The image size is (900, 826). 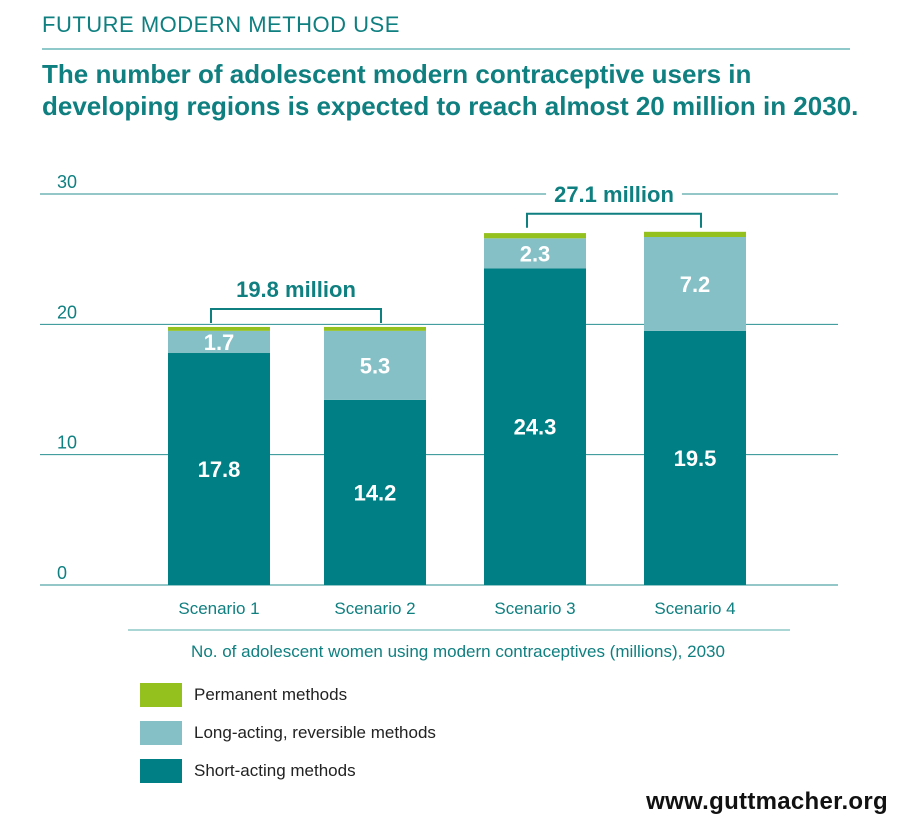 I want to click on y-tick-label-10: 10, so click(x=67, y=443).